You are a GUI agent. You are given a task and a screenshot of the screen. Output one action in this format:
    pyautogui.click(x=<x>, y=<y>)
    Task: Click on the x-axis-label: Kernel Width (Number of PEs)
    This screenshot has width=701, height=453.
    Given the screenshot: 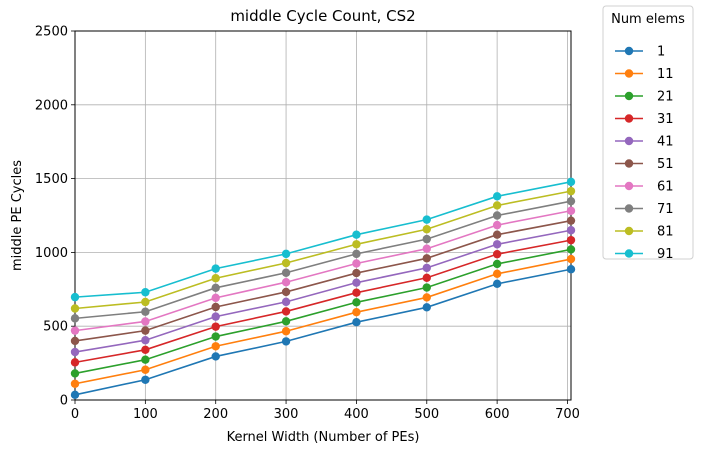 What is the action you would take?
    pyautogui.click(x=323, y=437)
    